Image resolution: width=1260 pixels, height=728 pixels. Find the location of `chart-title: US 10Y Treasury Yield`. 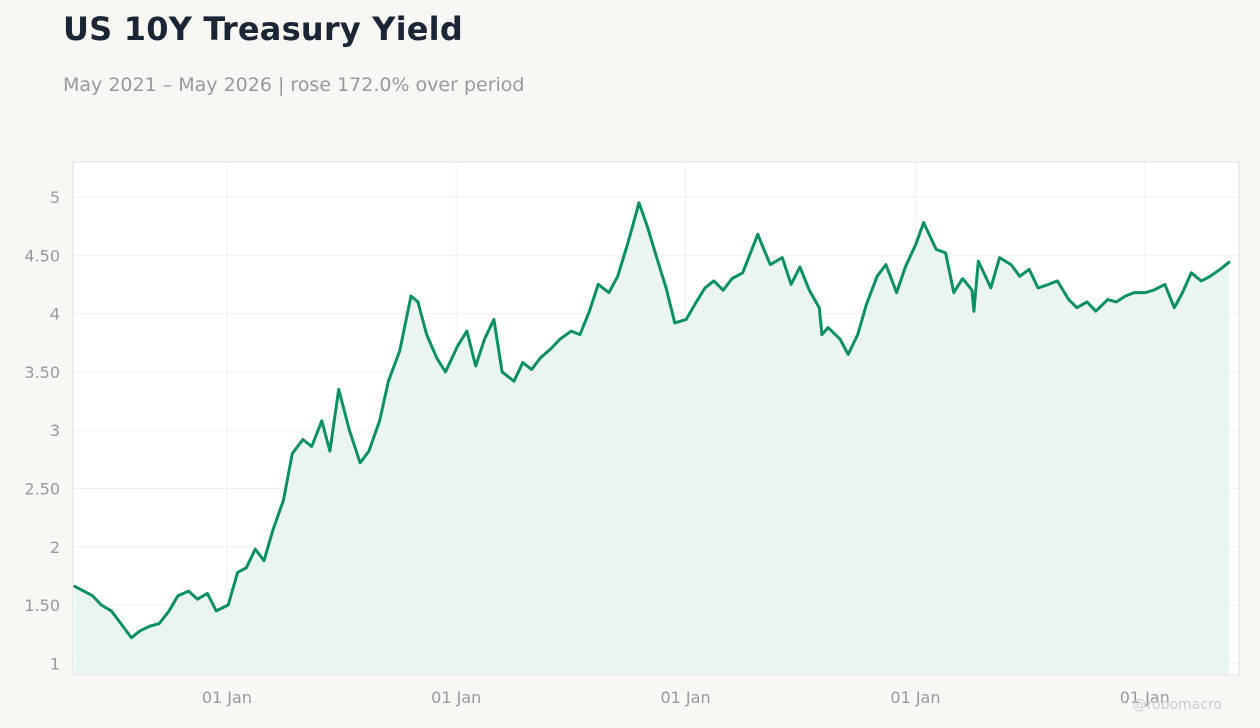

chart-title: US 10Y Treasury Yield is located at coordinates (263, 29).